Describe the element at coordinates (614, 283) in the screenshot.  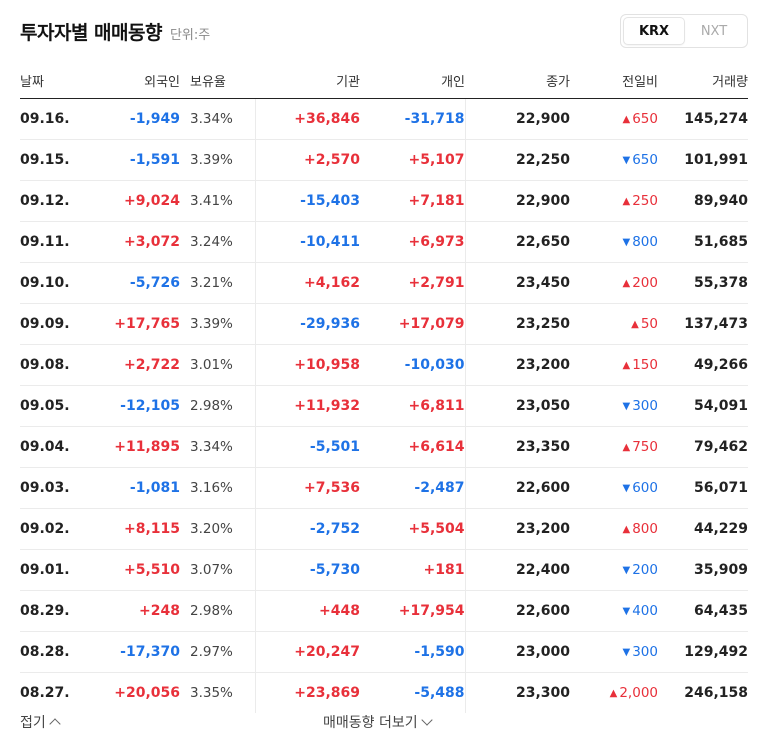
I see `cell-change: ▲ 200` at that location.